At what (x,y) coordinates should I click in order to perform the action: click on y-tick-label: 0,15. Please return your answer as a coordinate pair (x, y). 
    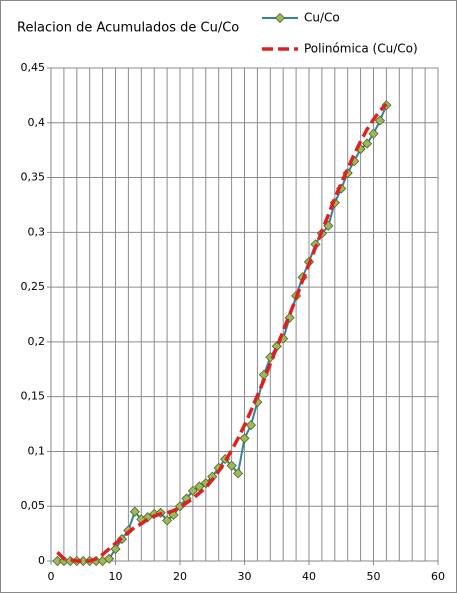
    Looking at the image, I should click on (33, 396).